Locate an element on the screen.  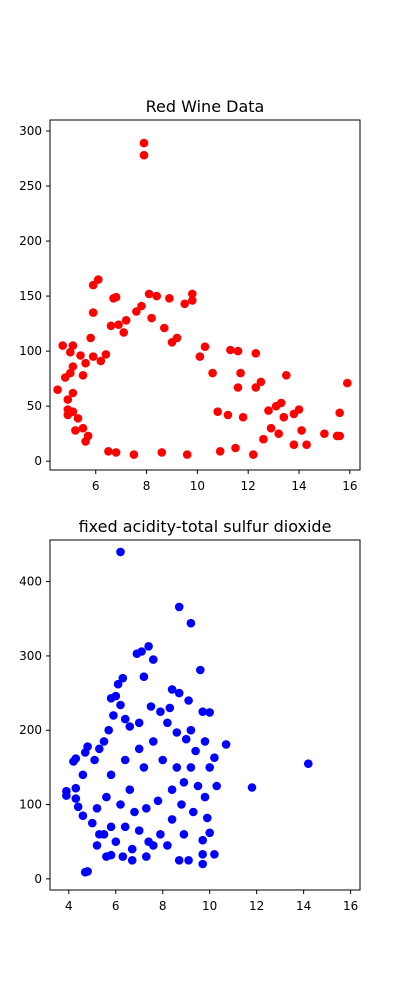
y-tick-label: 200 is located at coordinates (30, 730).